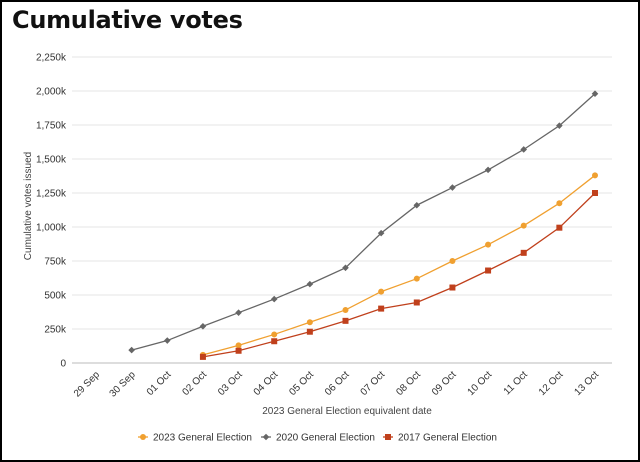 The image size is (640, 462). I want to click on legend-item: 2017 General Election, so click(440, 438).